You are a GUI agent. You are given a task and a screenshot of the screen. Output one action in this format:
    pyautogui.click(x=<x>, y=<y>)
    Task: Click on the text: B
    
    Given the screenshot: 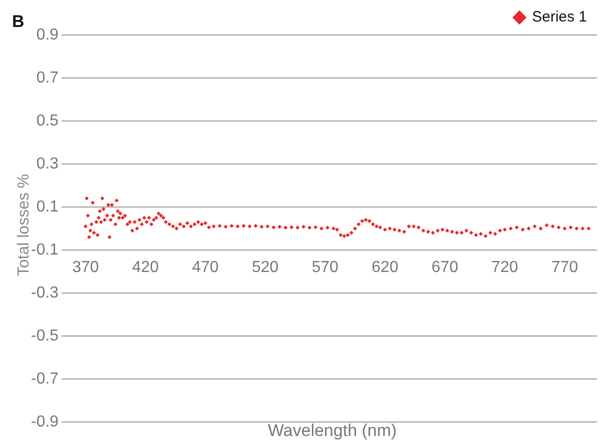 What is the action you would take?
    pyautogui.click(x=18, y=22)
    